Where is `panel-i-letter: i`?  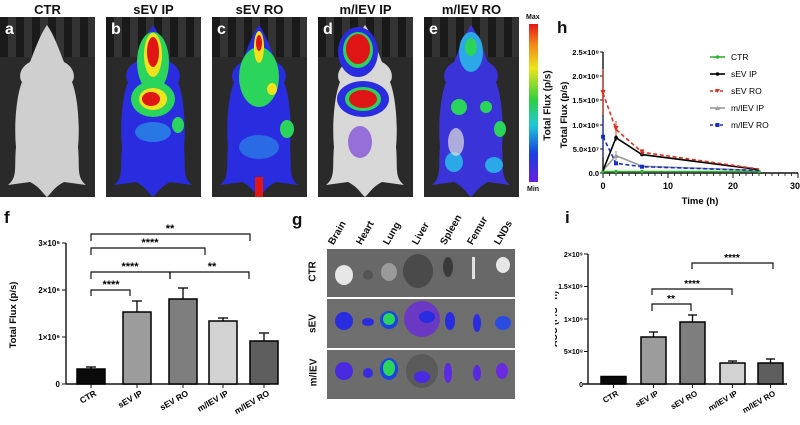
panel-i-letter: i is located at coordinates (567, 217).